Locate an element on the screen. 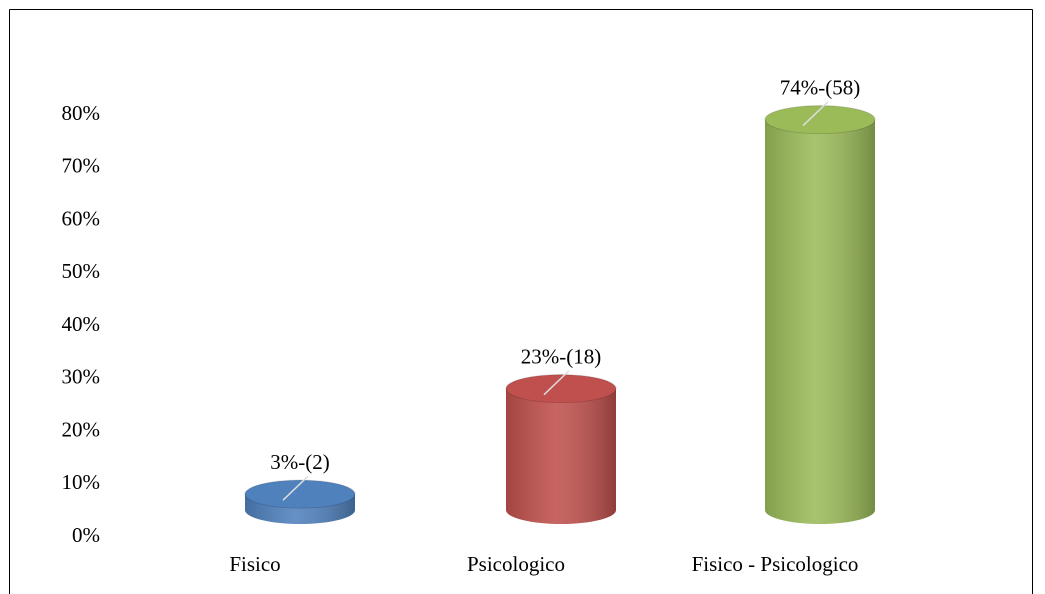 The width and height of the screenshot is (1045, 594). x-tick-label: Fisico is located at coordinates (254, 564).